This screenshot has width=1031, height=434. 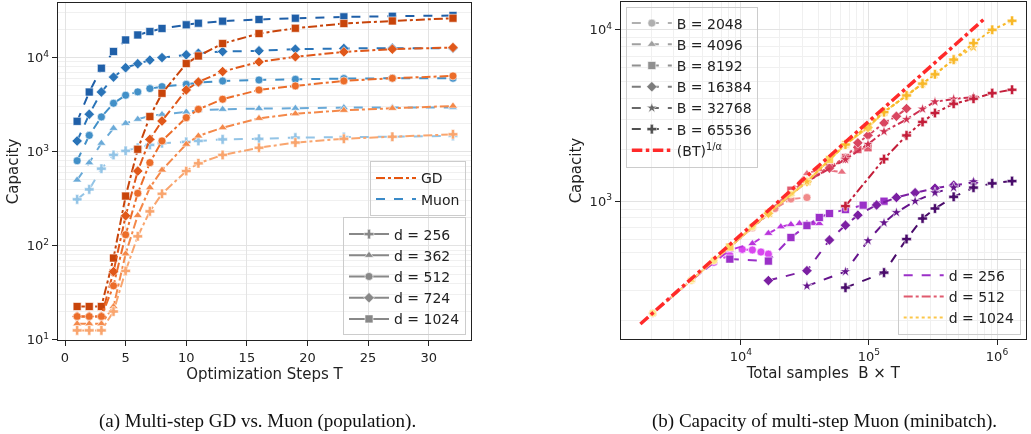 I want to click on text: (b) Capacity of multi-step Muon (minibatch)., so click(x=825, y=421).